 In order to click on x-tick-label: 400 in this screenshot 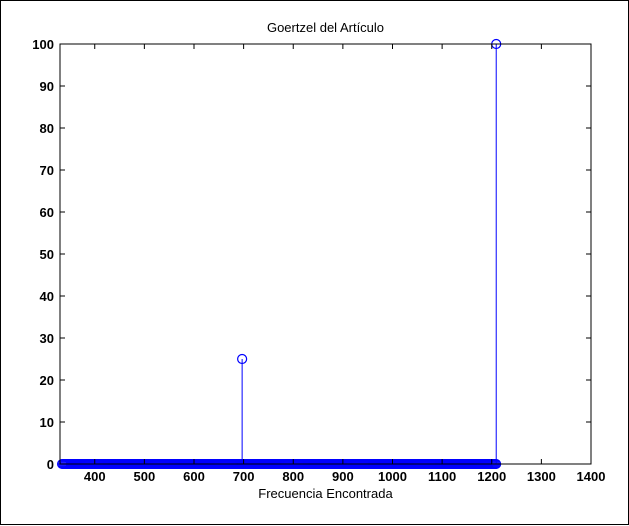, I will do `click(95, 476)`.